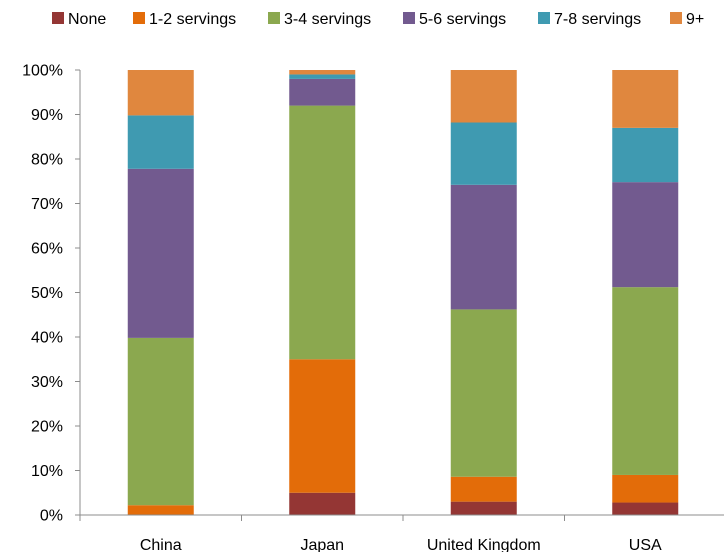  What do you see at coordinates (139, 18) in the screenshot?
I see `legend-swatch-1-2-servings` at bounding box center [139, 18].